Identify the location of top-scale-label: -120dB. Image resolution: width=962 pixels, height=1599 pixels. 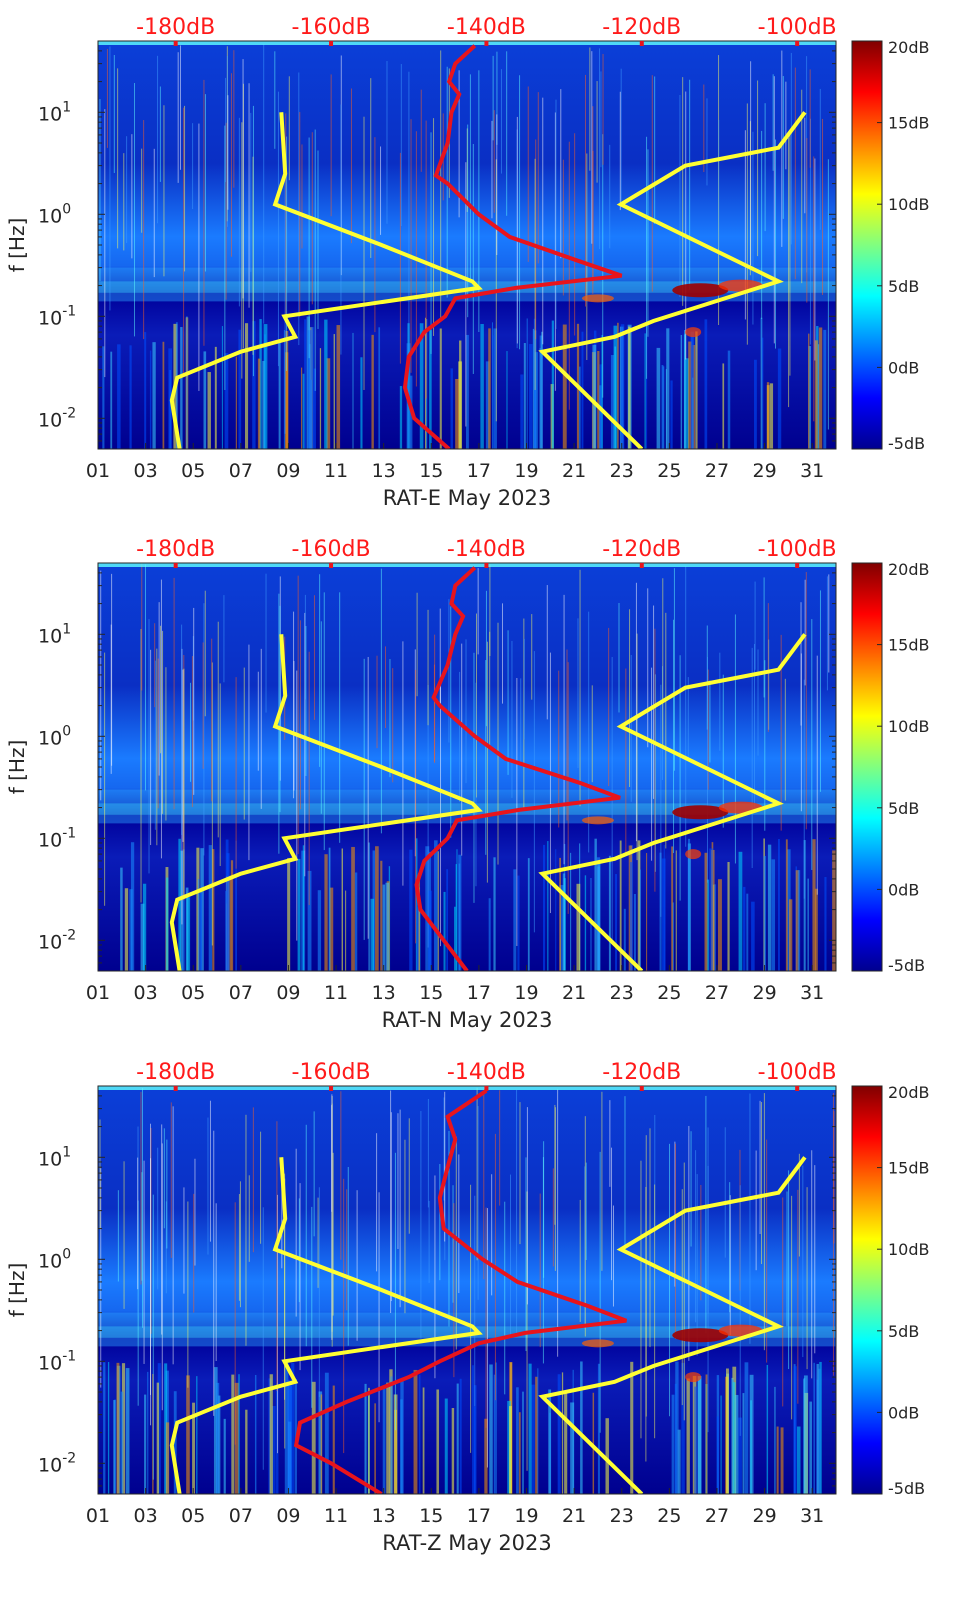
(641, 27).